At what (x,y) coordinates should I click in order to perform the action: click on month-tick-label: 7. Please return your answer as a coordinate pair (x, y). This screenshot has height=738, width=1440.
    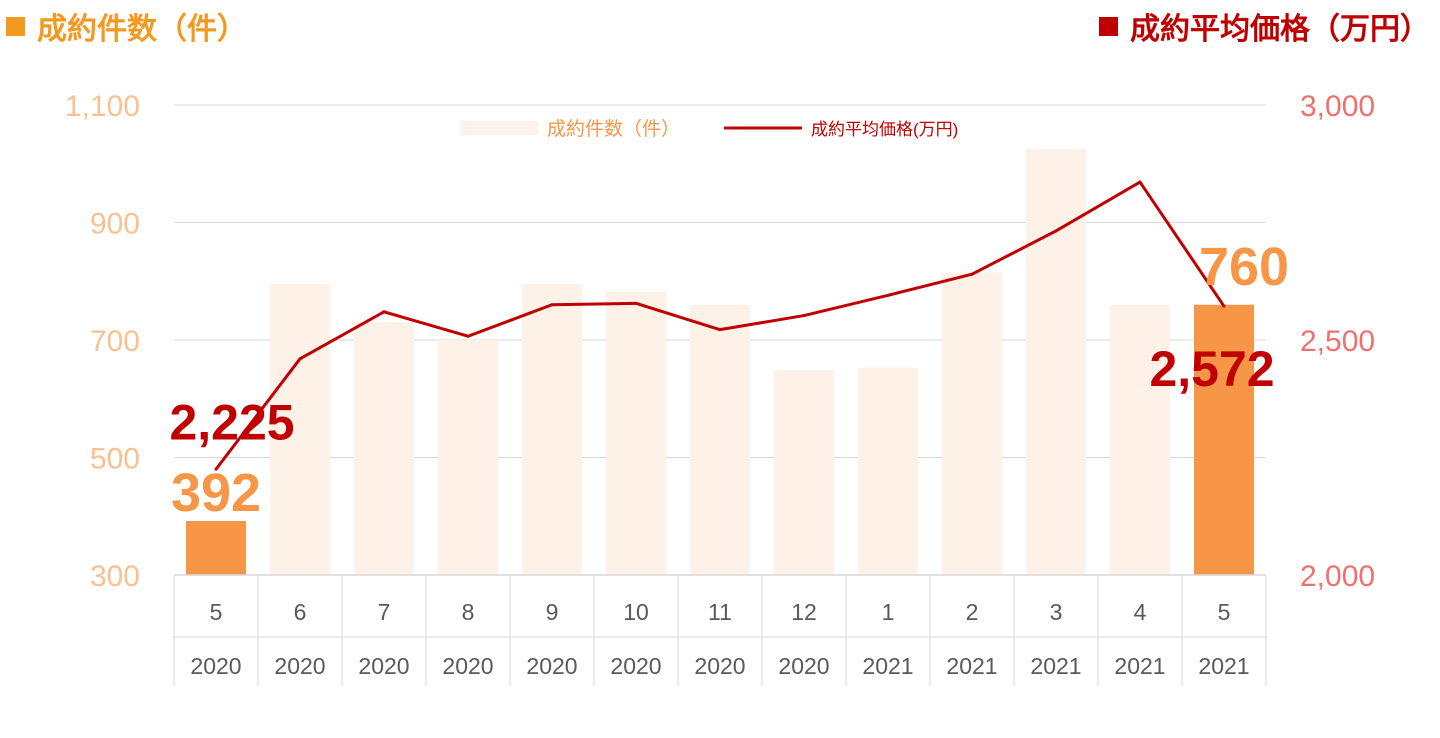
    Looking at the image, I should click on (384, 612).